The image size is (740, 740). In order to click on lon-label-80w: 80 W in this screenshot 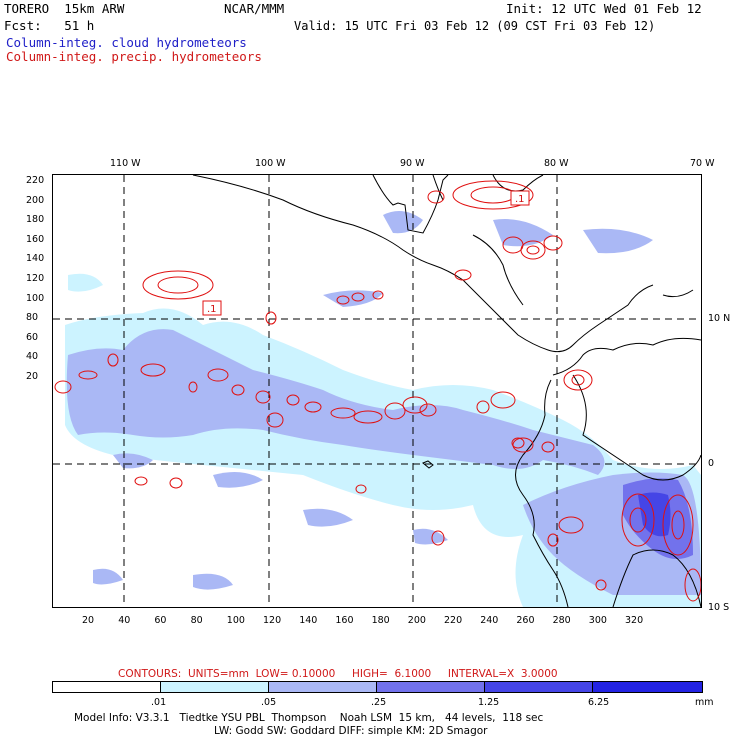, I will do `click(556, 163)`.